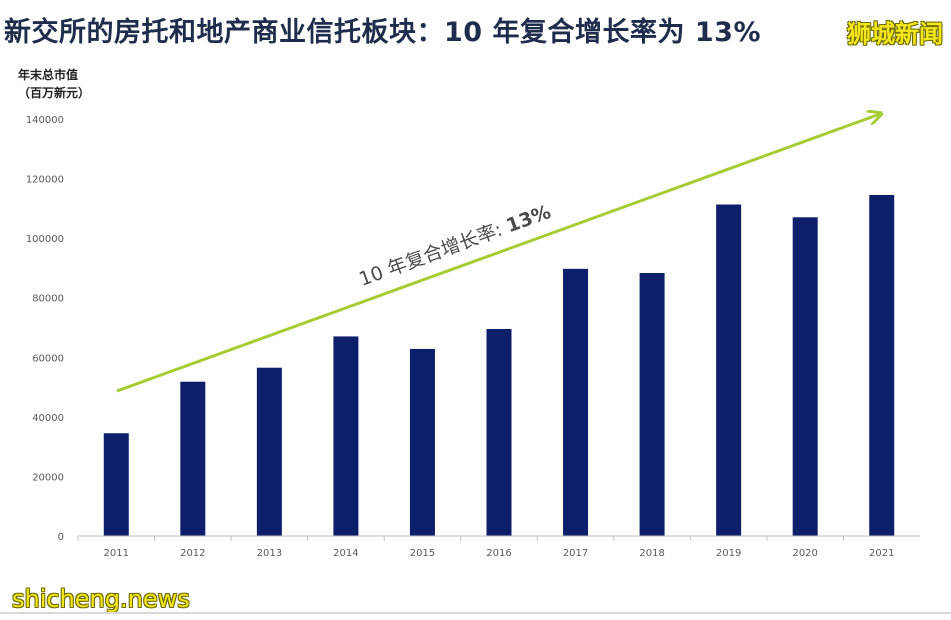 This screenshot has height=620, width=951. Describe the element at coordinates (805, 377) in the screenshot. I see `bar-2020` at that location.